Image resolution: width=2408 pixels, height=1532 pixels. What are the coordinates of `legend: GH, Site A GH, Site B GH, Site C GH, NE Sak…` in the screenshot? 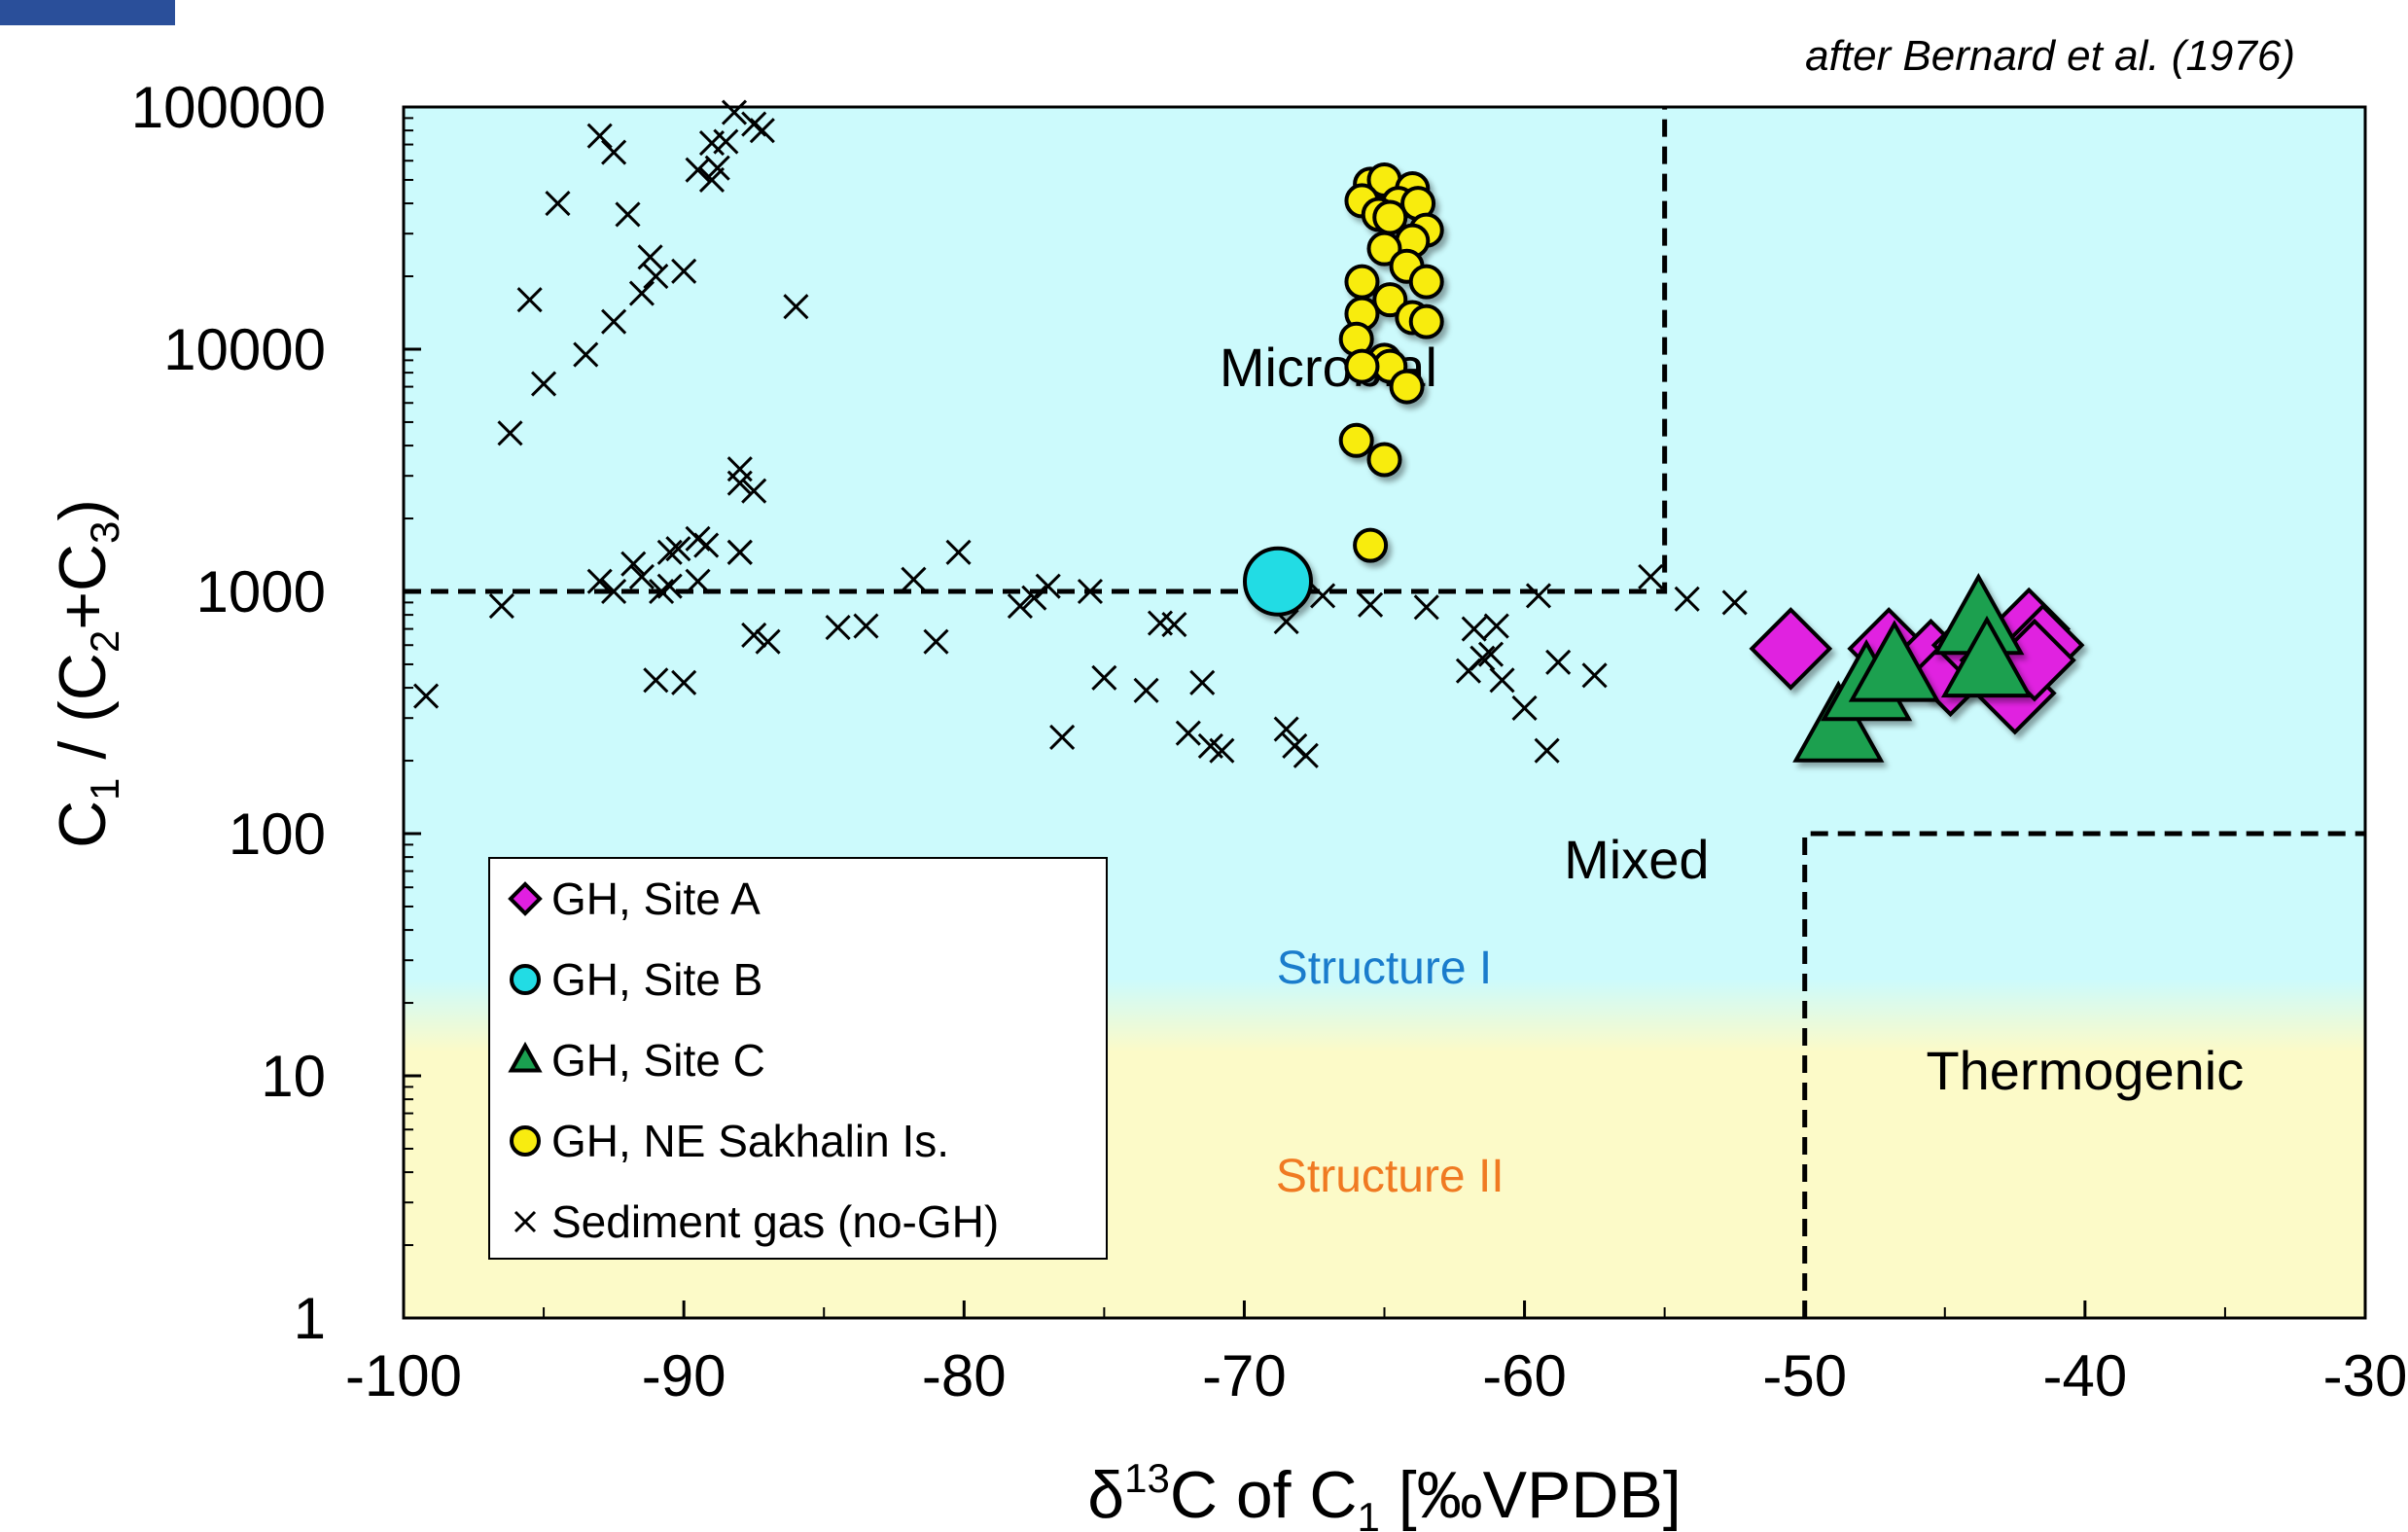 It's located at (798, 1058).